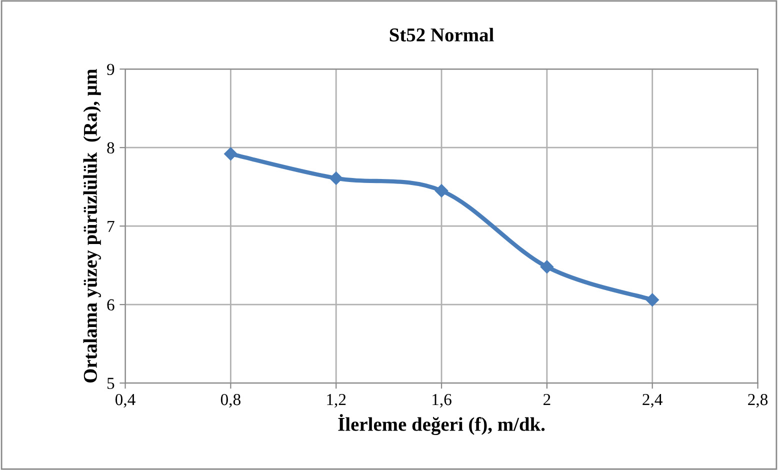 The width and height of the screenshot is (778, 470). I want to click on y-tick-label: 7, so click(111, 226).